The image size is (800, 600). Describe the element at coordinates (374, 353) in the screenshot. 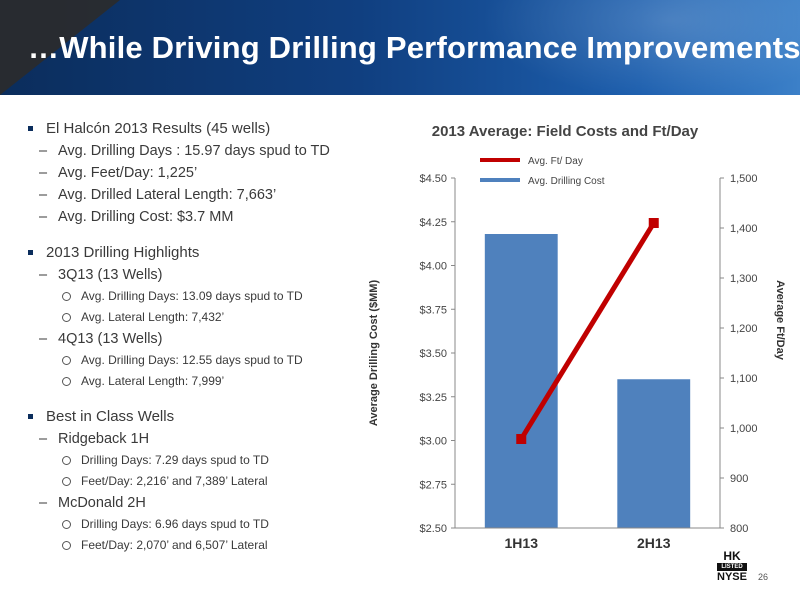

I see `y-axis-label: Average Drilling Cost ($MM)` at that location.